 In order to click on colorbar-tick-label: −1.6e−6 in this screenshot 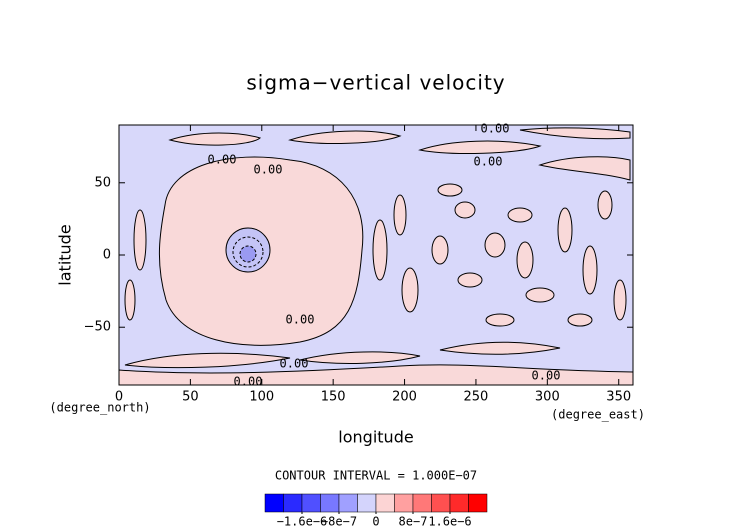, I will do `click(302, 522)`.